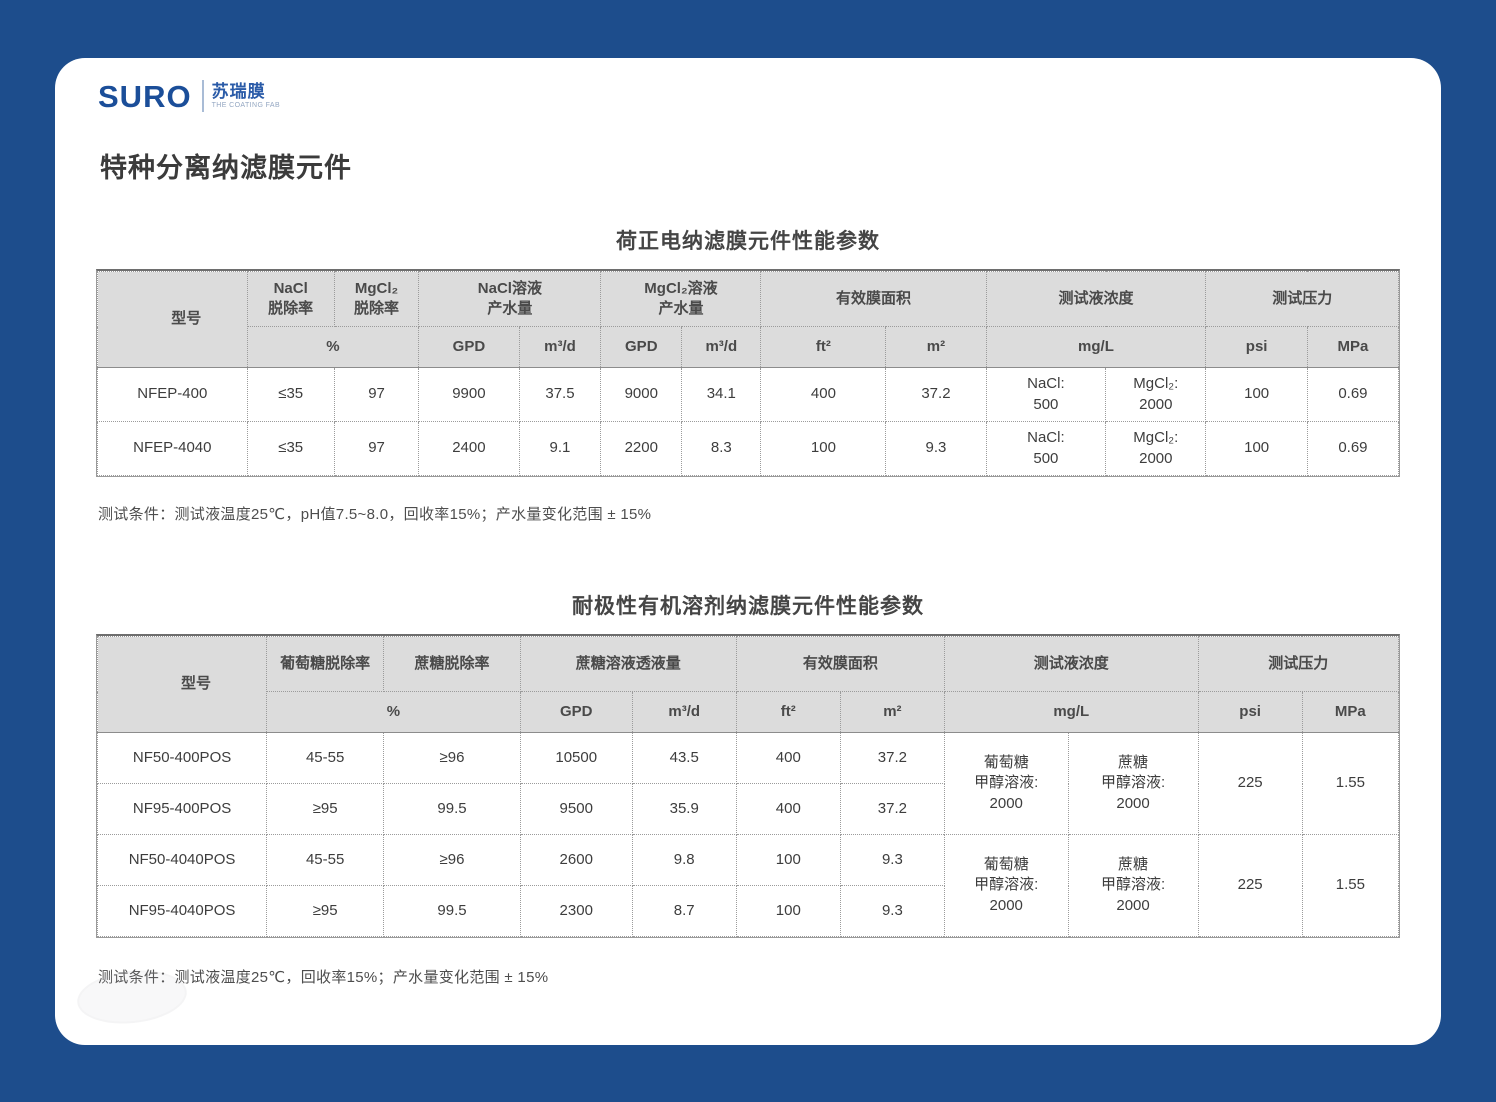  I want to click on t1-cell: 2200, so click(641, 448).